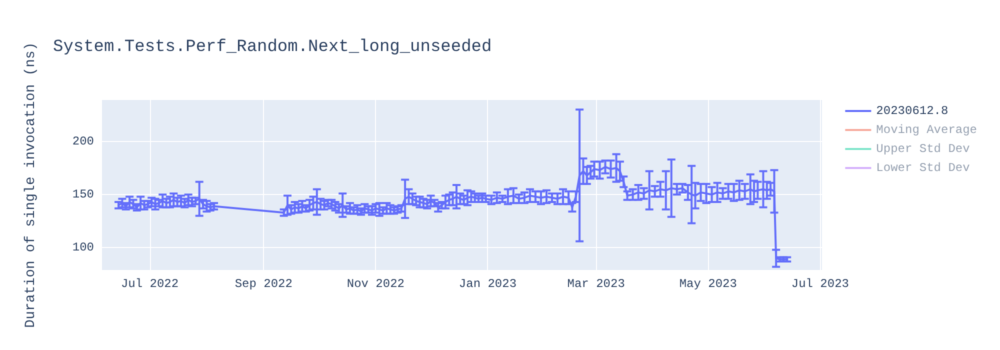  I want to click on legend-label: Moving Average, so click(927, 130).